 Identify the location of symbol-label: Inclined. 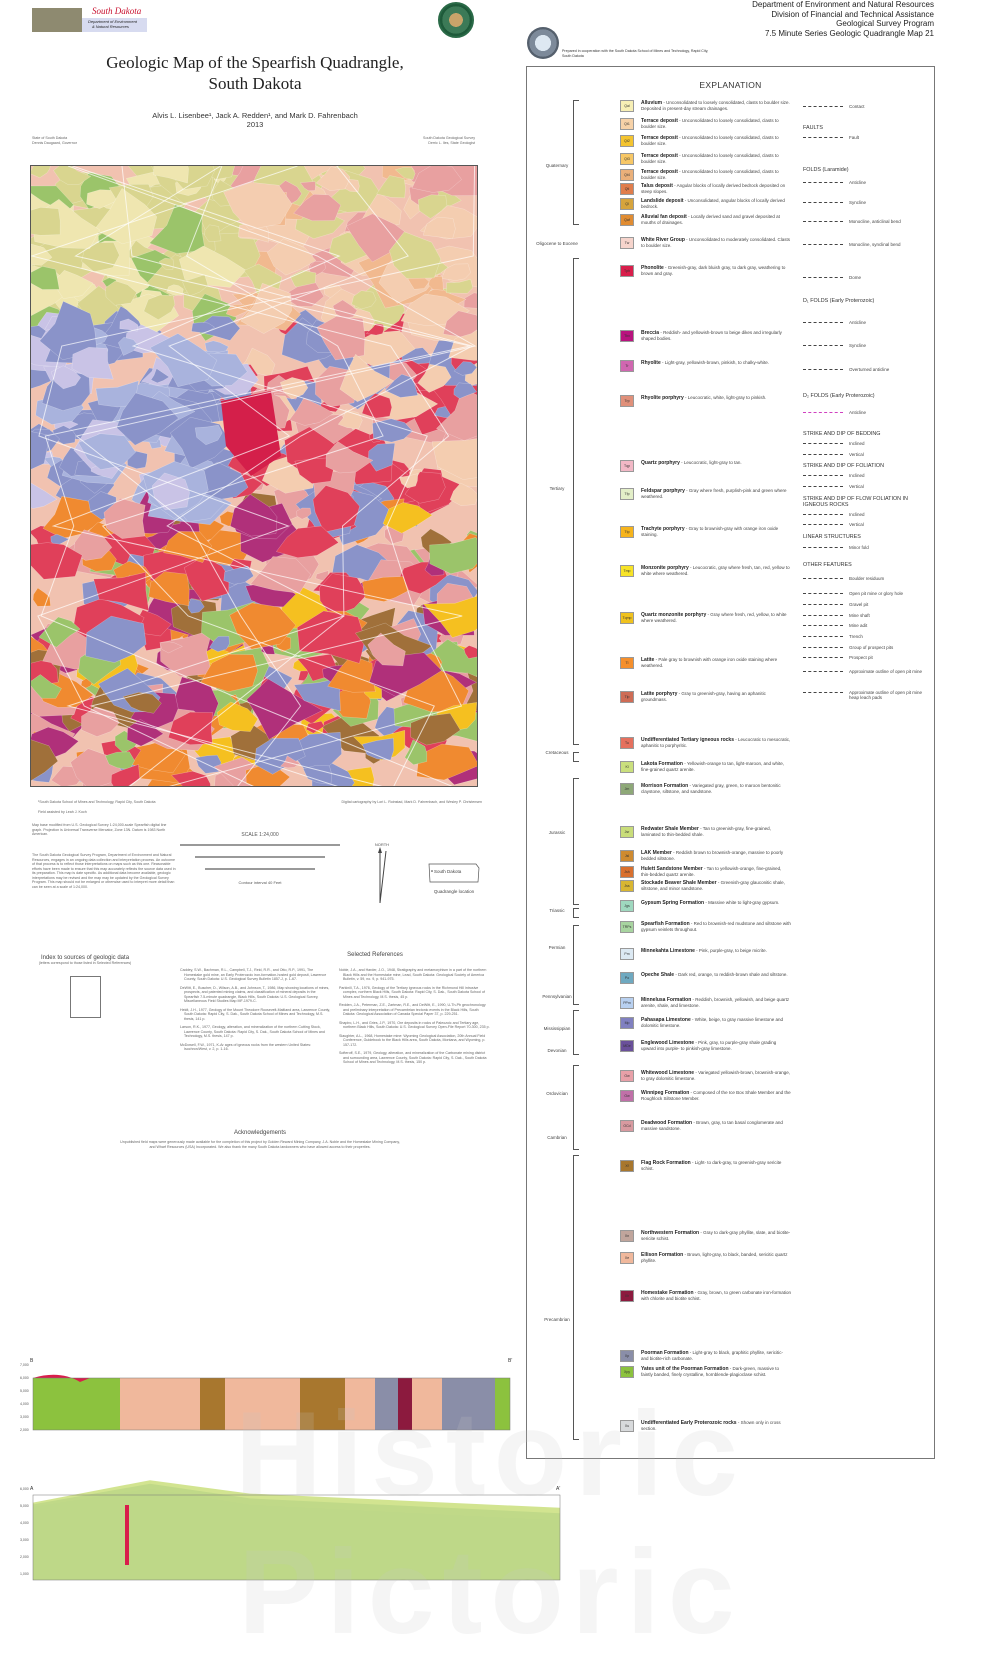
(857, 475).